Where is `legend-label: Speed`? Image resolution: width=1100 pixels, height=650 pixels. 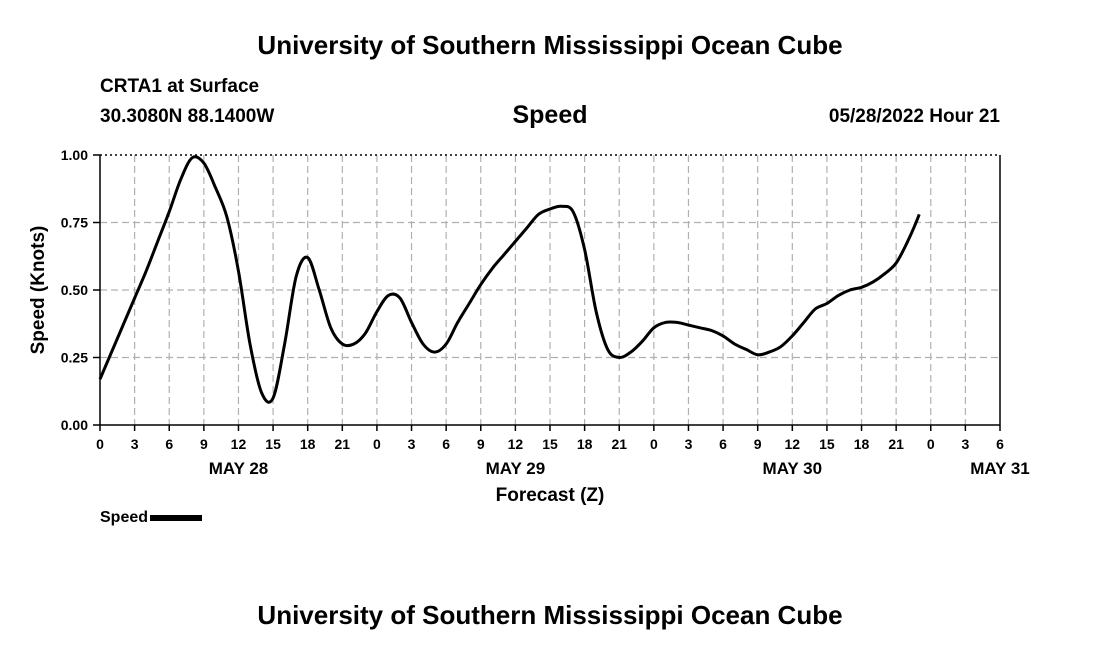 legend-label: Speed is located at coordinates (124, 517).